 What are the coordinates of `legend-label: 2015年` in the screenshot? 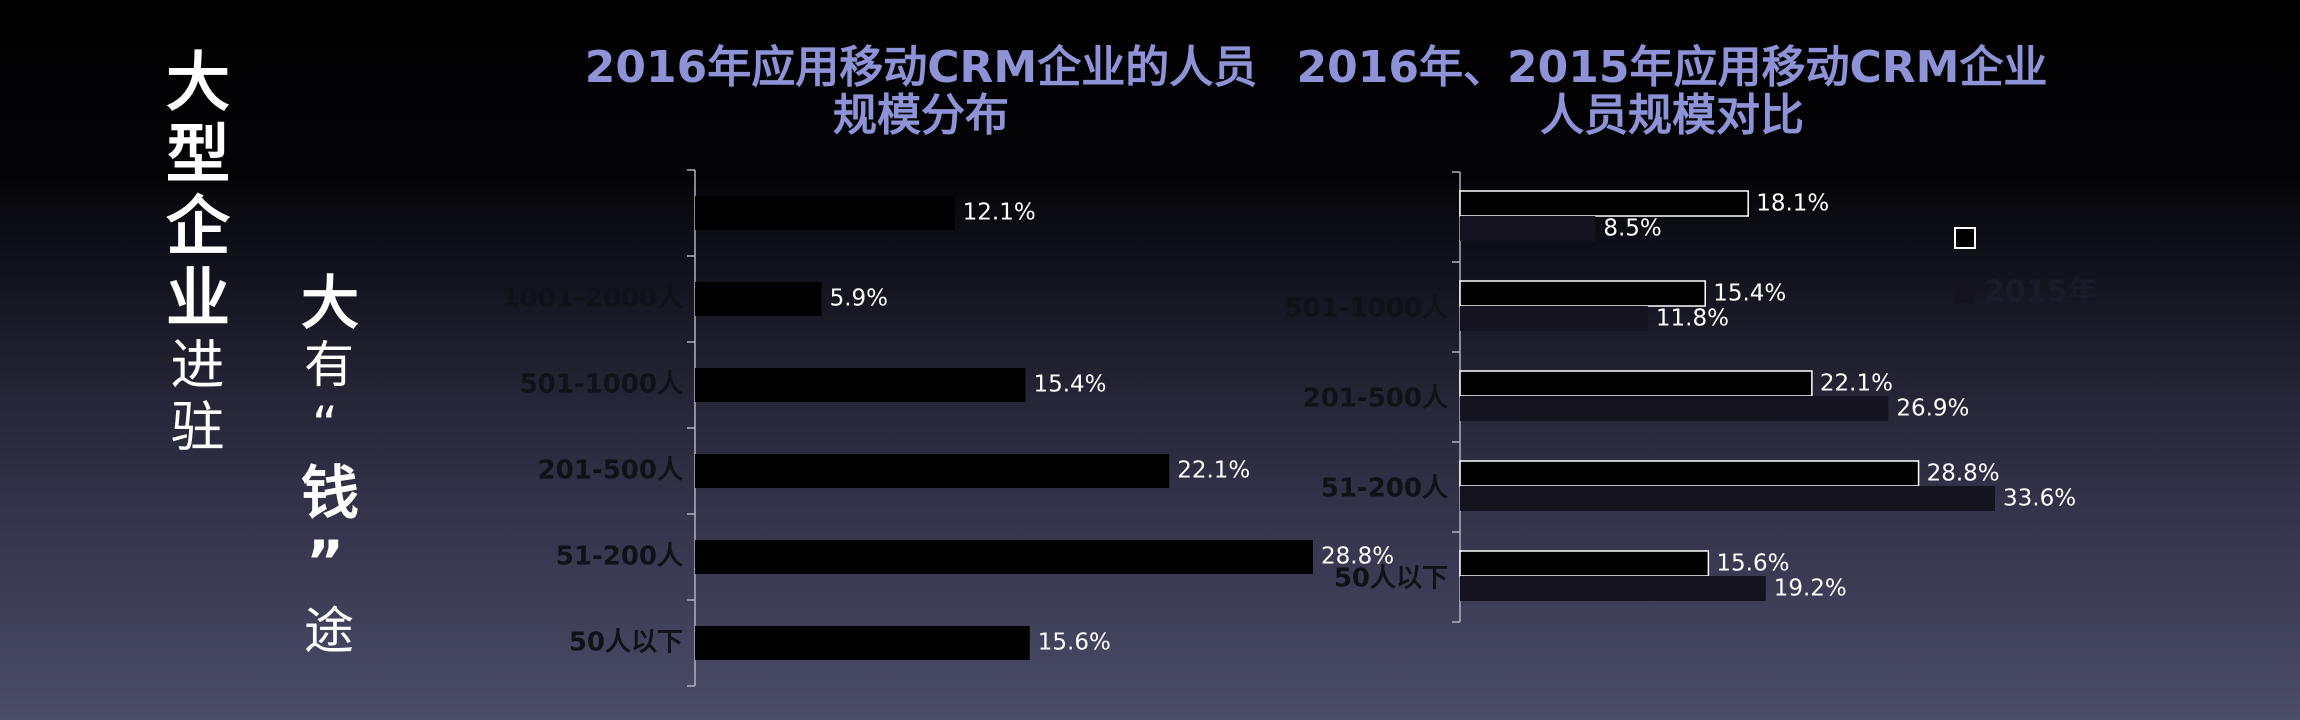 It's located at (2041, 292).